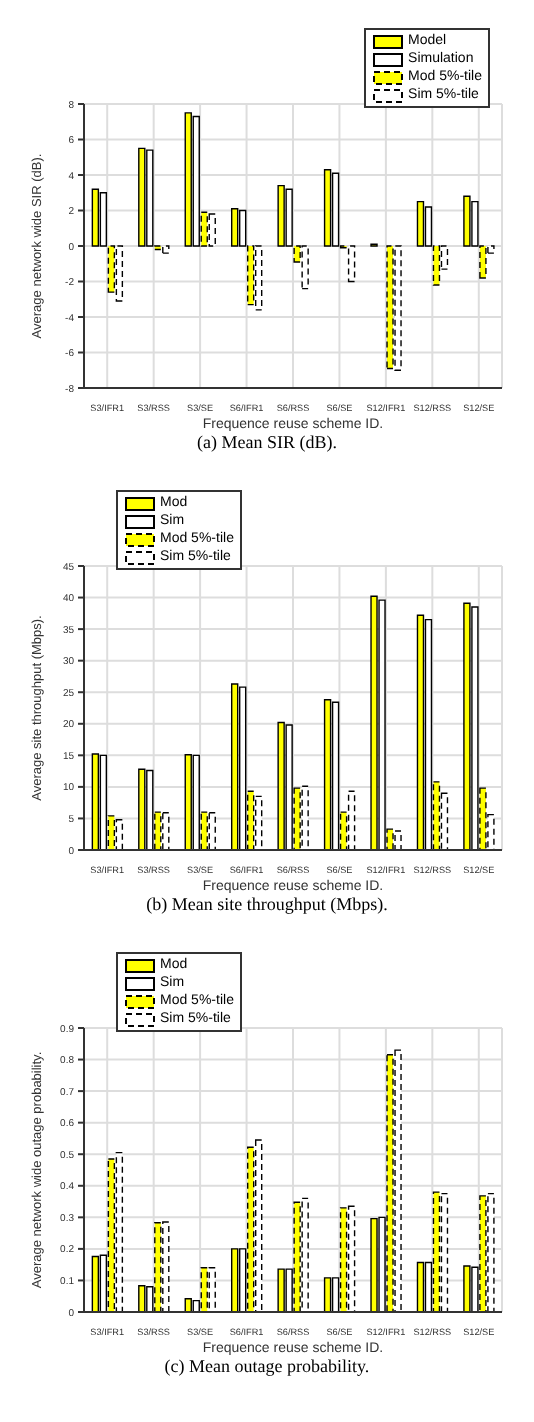  What do you see at coordinates (267, 442) in the screenshot?
I see `text: (a) Mean SIR (dB).` at bounding box center [267, 442].